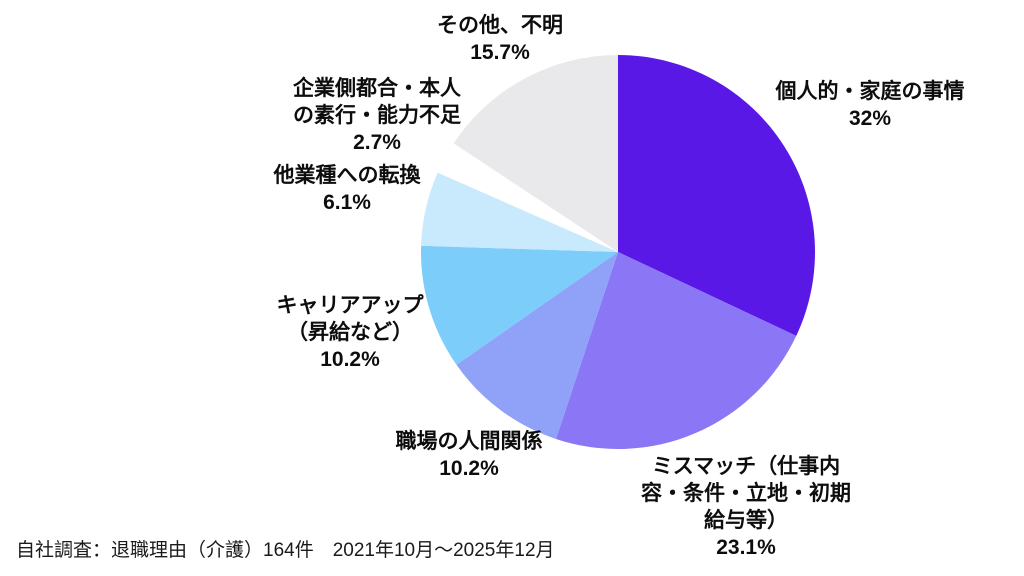  I want to click on pie-slice-other-unknown, so click(535, 153).